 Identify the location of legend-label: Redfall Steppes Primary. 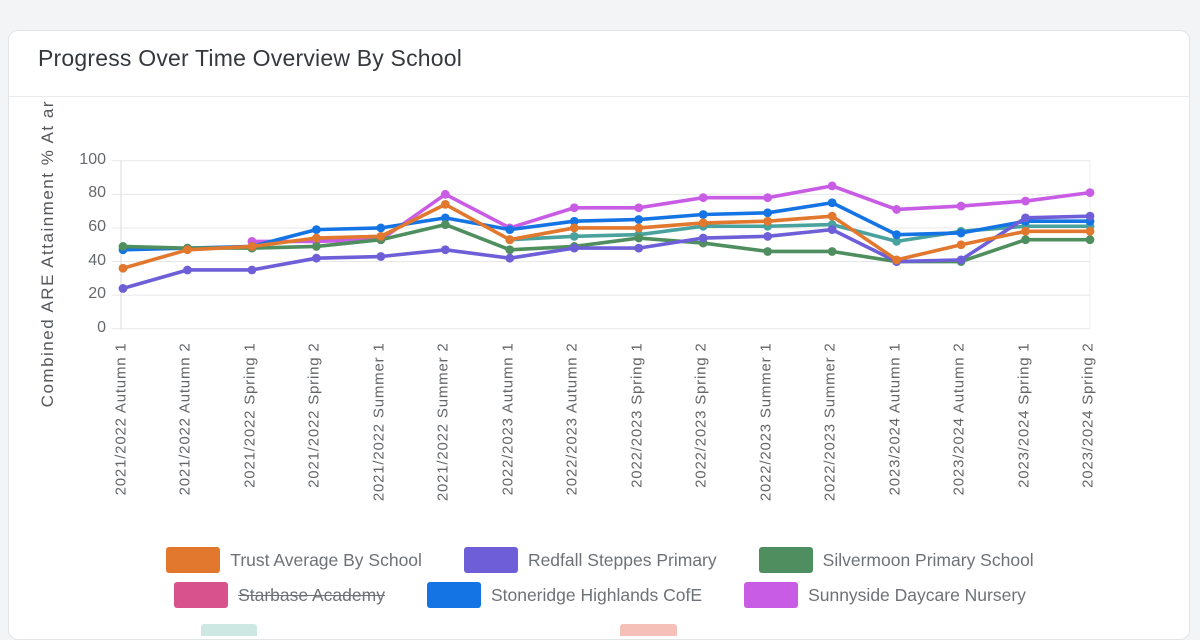
(622, 559).